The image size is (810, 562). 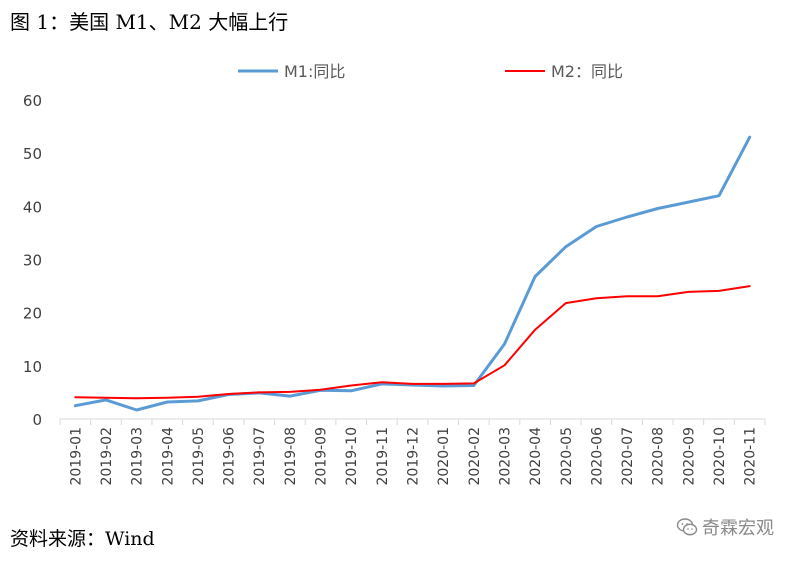 What do you see at coordinates (199, 456) in the screenshot?
I see `x-tick-label: 2019-05` at bounding box center [199, 456].